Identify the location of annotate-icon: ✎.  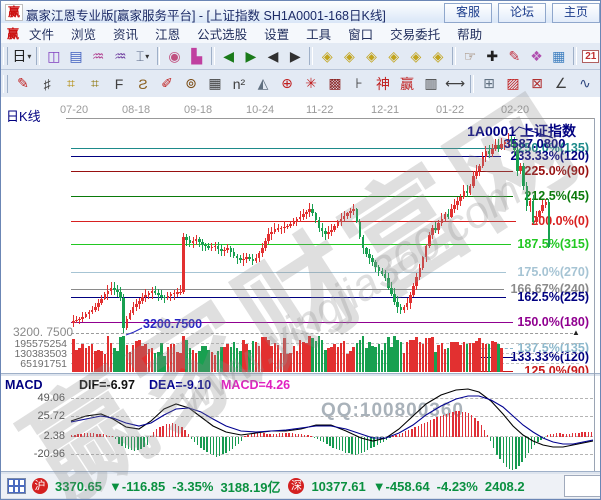
(514, 55).